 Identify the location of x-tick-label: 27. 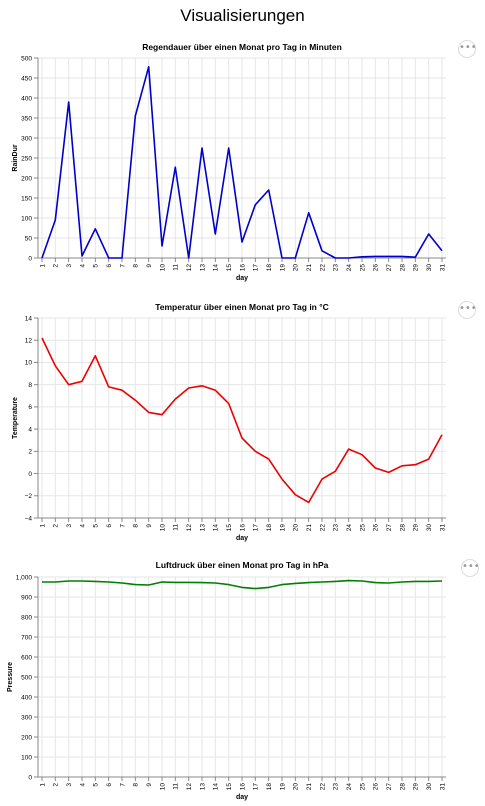
(389, 268).